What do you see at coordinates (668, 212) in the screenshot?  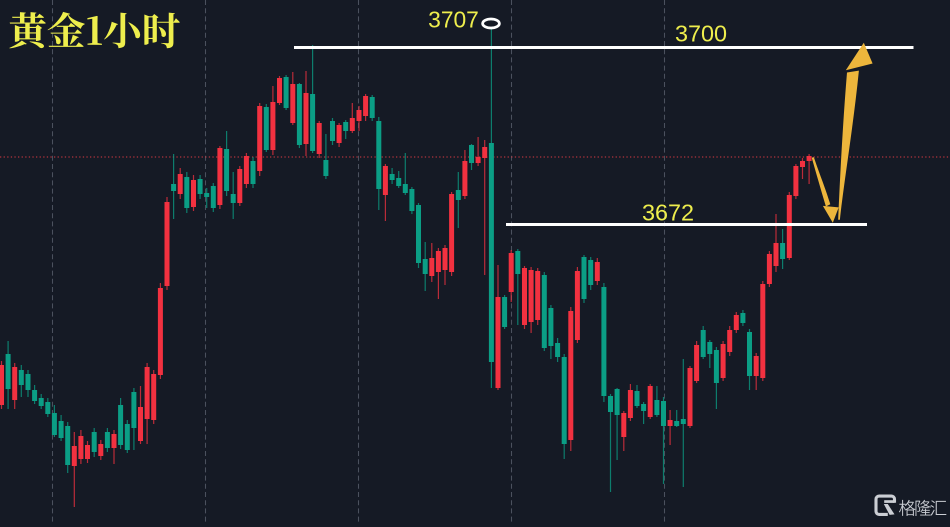 I see `svg-text: 3672` at bounding box center [668, 212].